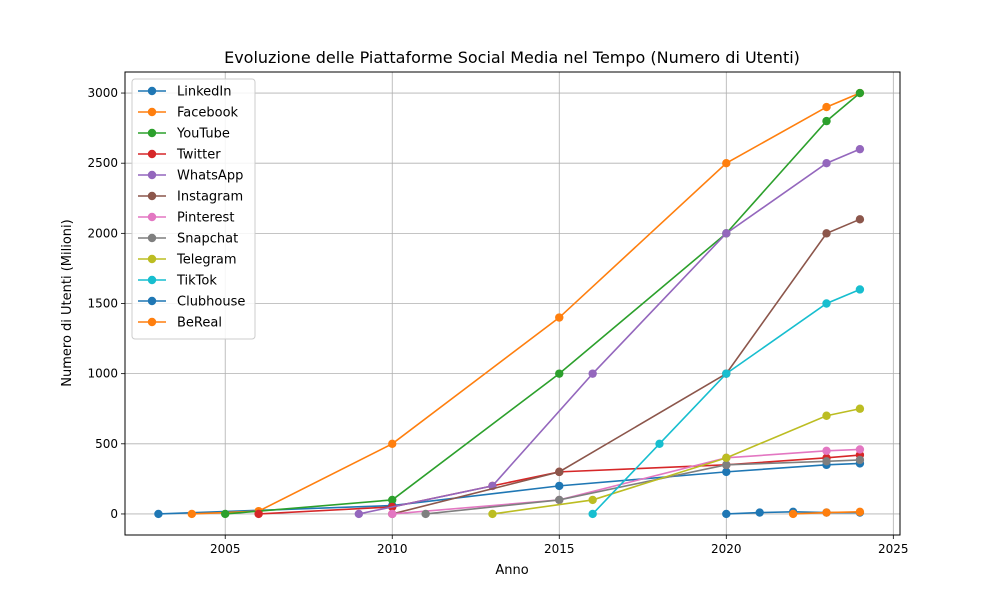 This screenshot has width=1000, height=600. I want to click on legend-item: Facebook, so click(188, 113).